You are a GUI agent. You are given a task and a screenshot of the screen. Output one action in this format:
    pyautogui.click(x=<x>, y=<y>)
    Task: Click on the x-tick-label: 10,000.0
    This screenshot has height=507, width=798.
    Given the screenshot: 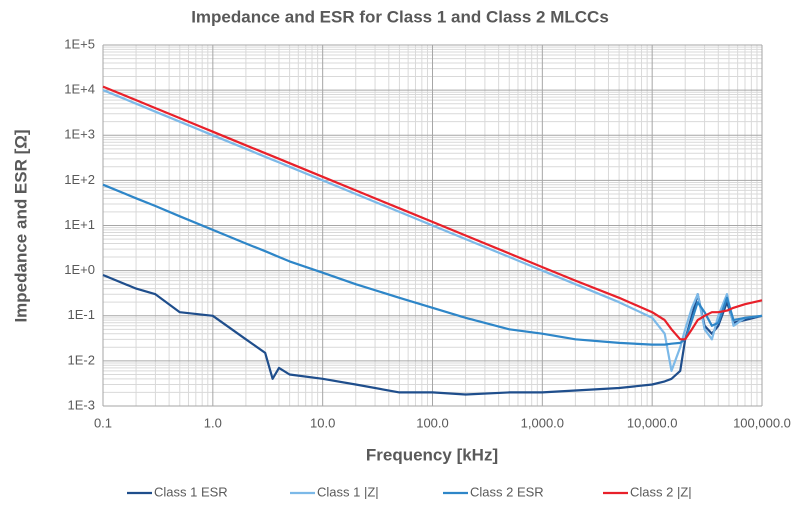 What is the action you would take?
    pyautogui.click(x=652, y=422)
    